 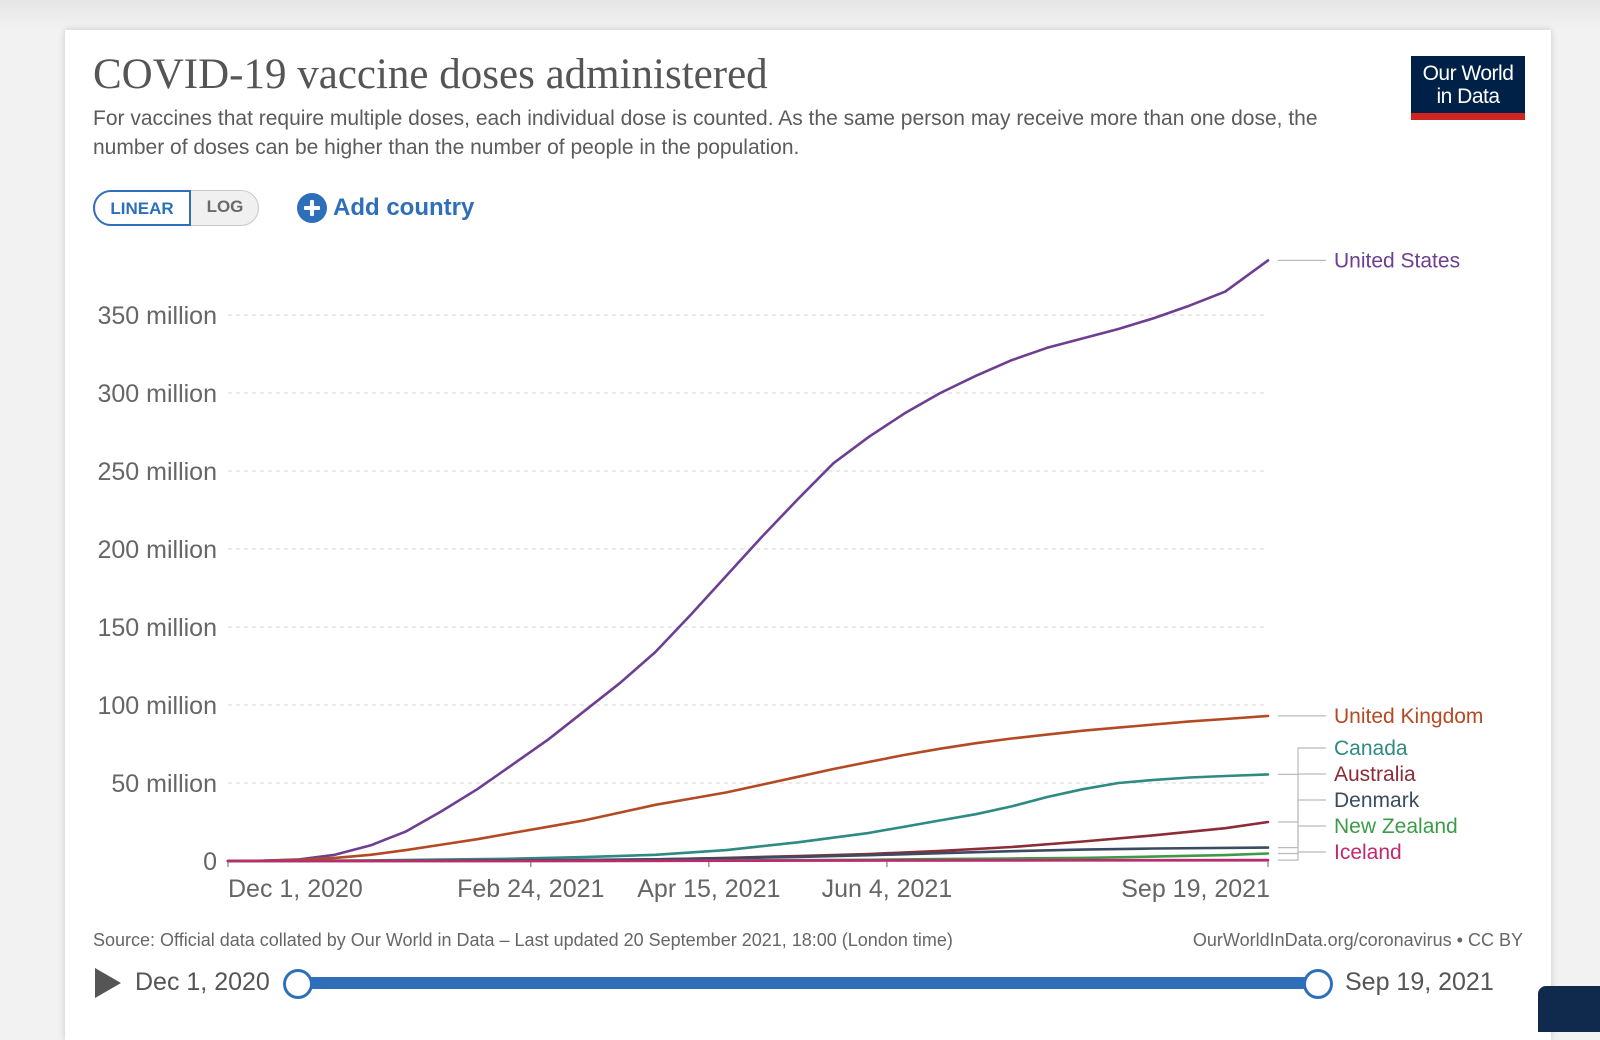 What do you see at coordinates (298, 984) in the screenshot?
I see `timeline-start-handle` at bounding box center [298, 984].